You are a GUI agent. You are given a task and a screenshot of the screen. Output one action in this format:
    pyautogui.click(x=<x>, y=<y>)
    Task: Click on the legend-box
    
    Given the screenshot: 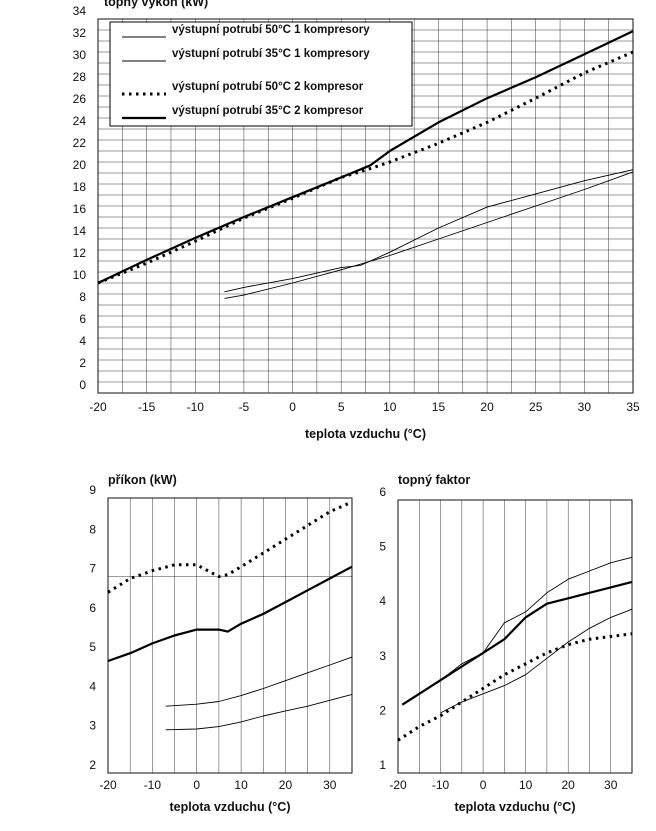 What is the action you would take?
    pyautogui.click(x=261, y=74)
    